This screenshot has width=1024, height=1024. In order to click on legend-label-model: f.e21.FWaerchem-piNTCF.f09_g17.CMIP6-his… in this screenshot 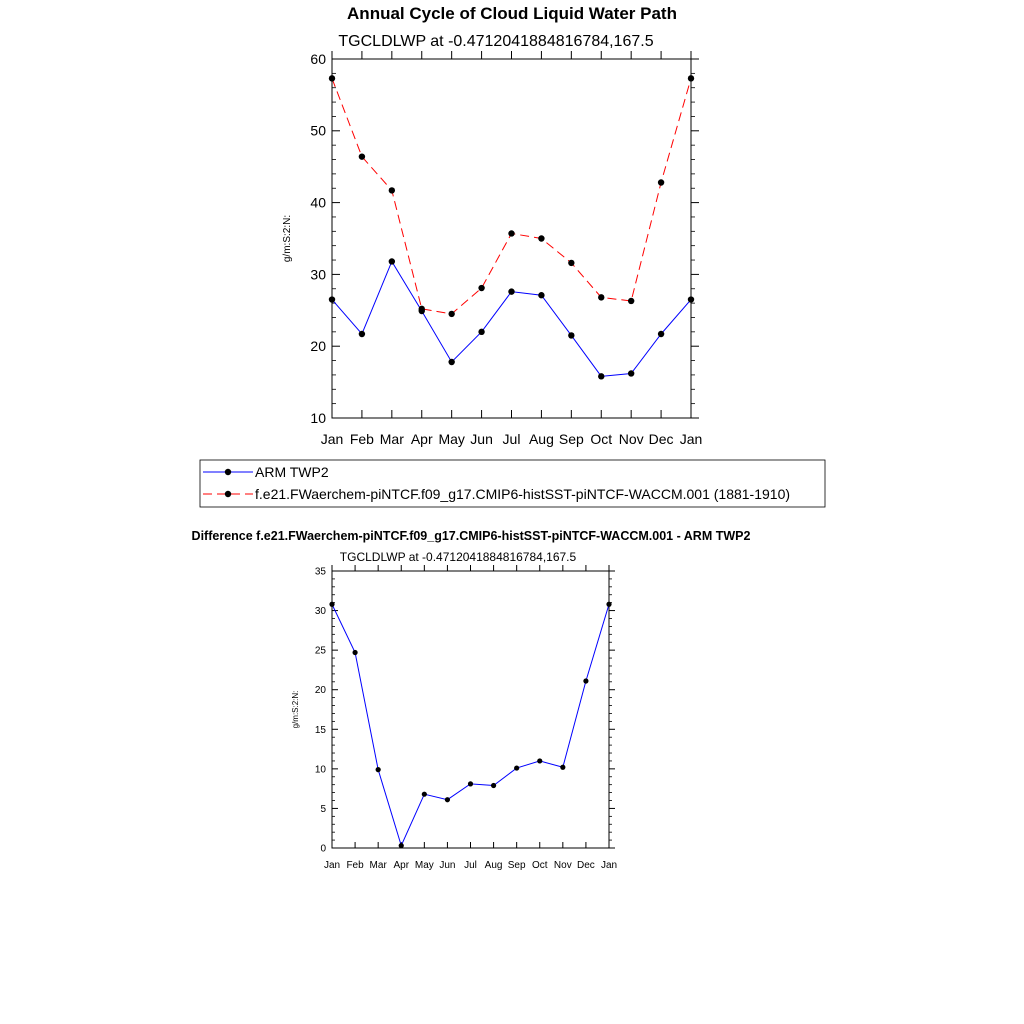, I will do `click(522, 494)`.